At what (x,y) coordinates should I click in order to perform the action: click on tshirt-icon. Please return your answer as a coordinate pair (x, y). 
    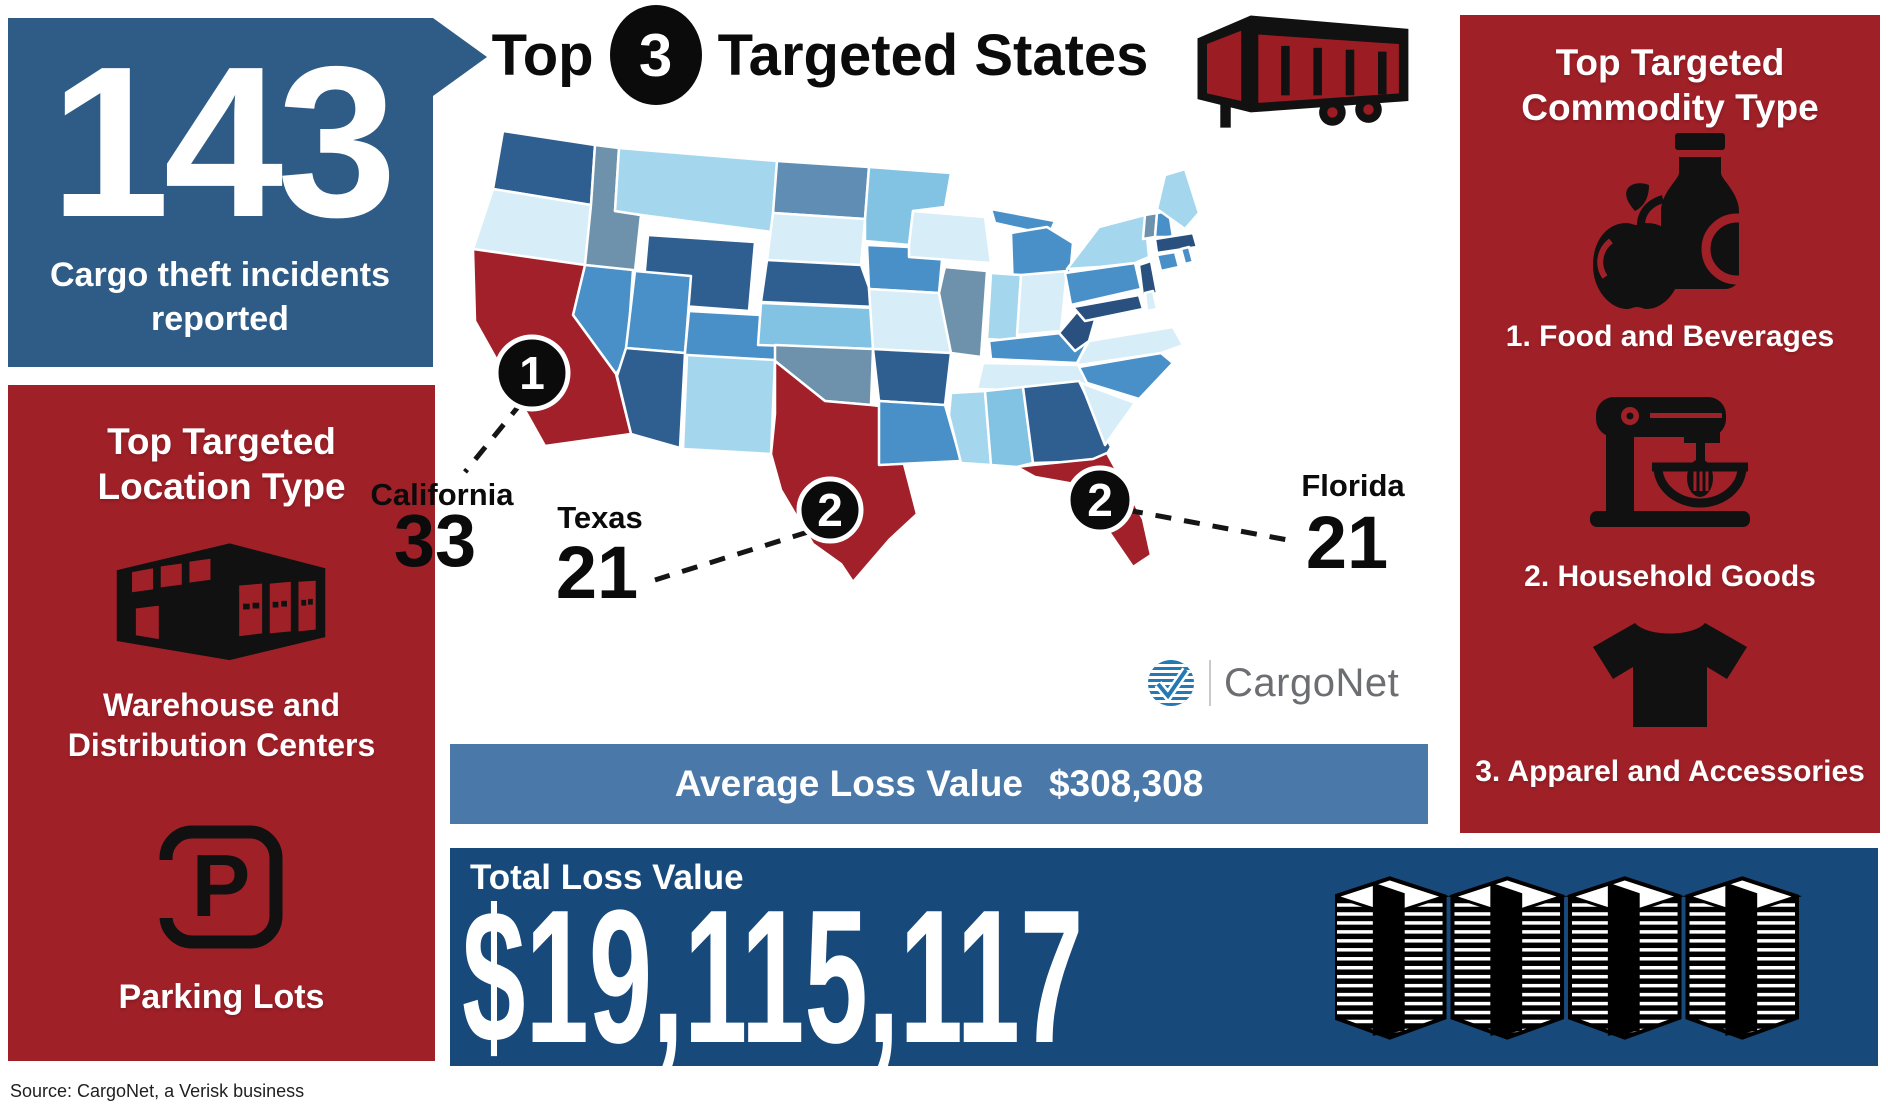
    Looking at the image, I should click on (1670, 675).